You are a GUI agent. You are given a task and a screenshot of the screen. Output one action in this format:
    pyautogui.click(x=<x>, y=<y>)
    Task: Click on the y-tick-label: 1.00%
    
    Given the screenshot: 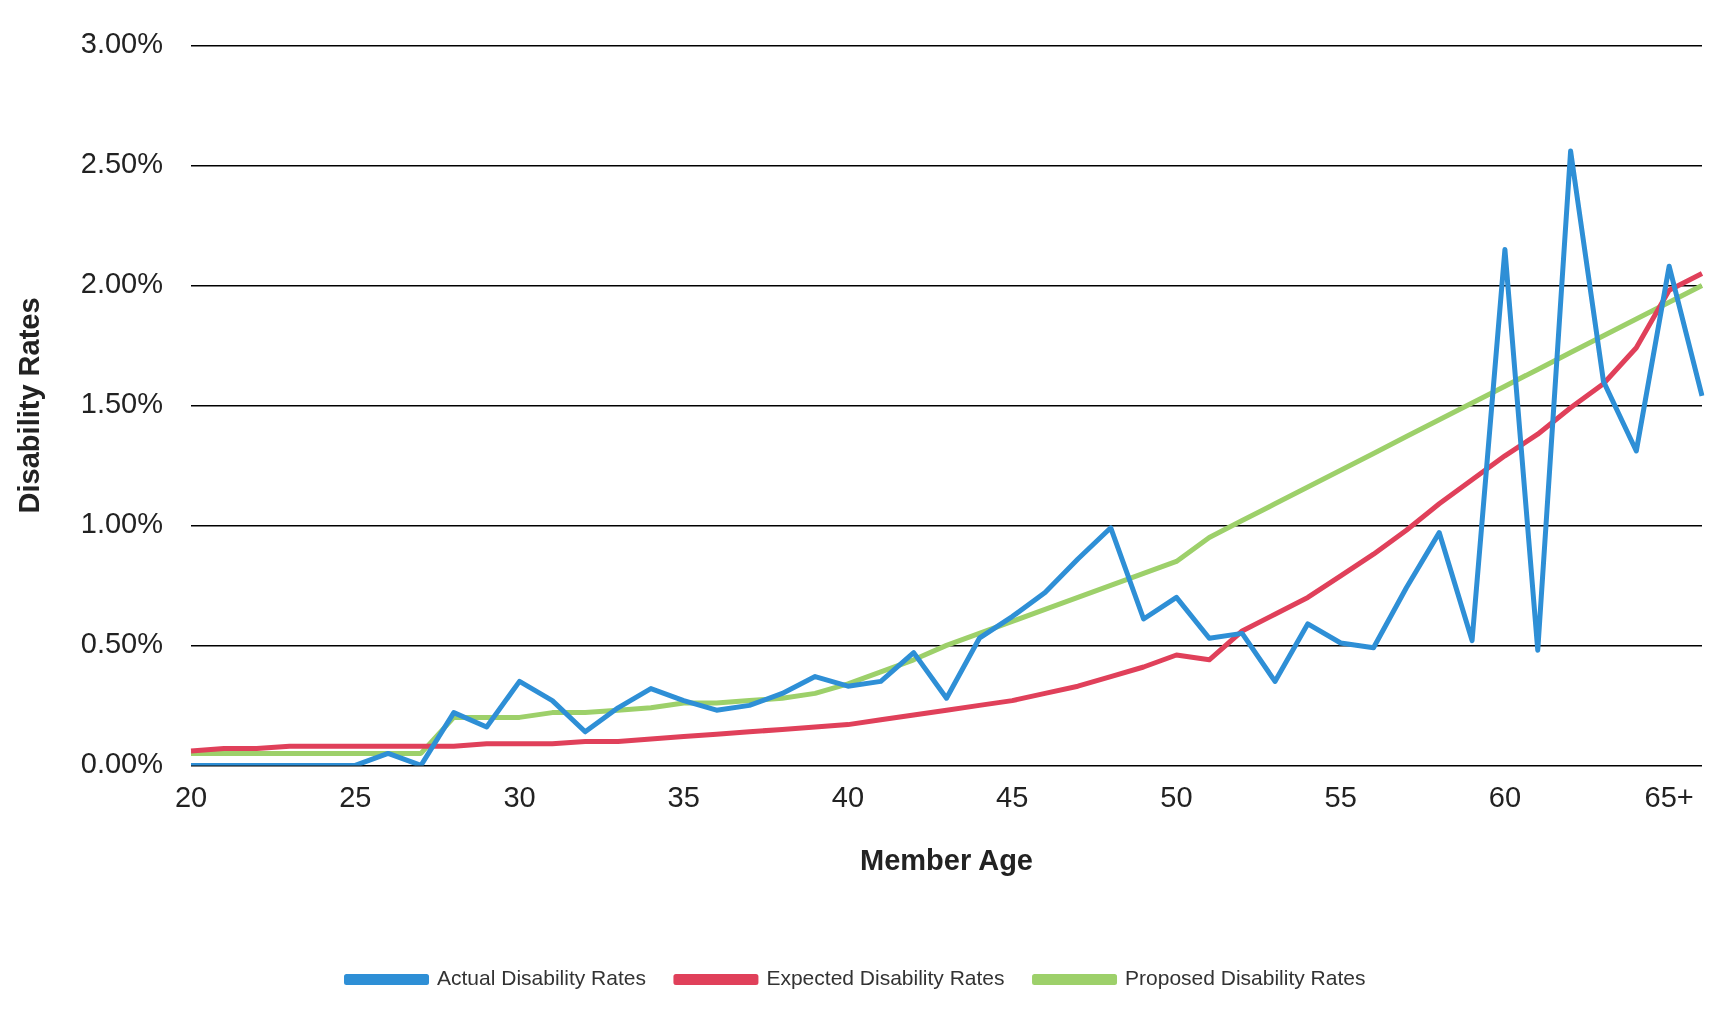 What is the action you would take?
    pyautogui.click(x=122, y=523)
    